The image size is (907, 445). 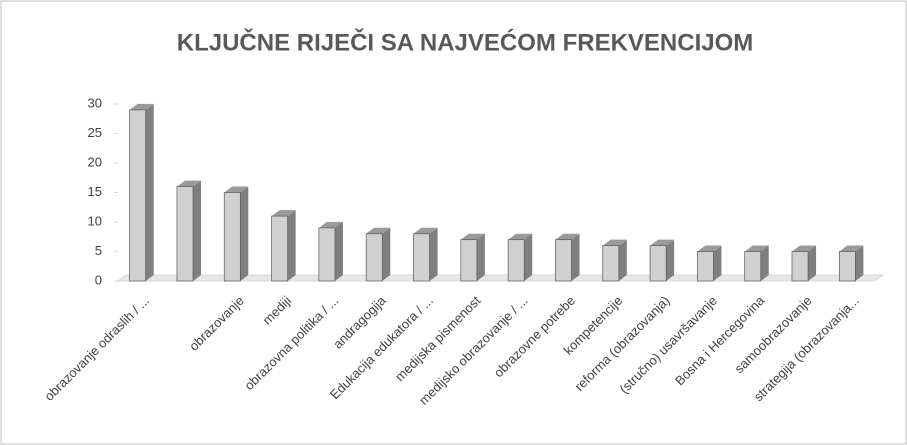 I want to click on y-tick-label: 0, so click(x=98, y=279).